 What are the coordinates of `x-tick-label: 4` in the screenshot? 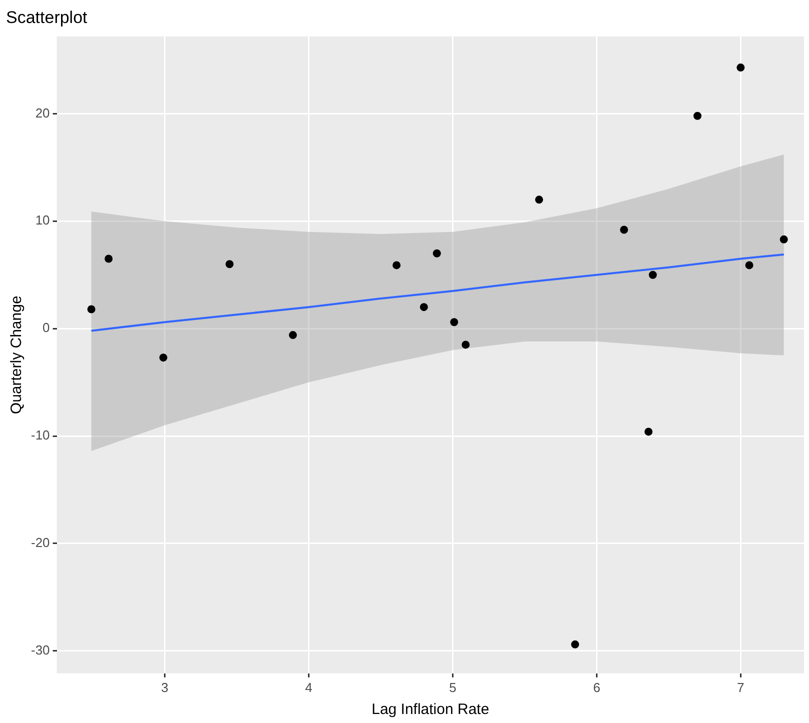 It's located at (308, 687).